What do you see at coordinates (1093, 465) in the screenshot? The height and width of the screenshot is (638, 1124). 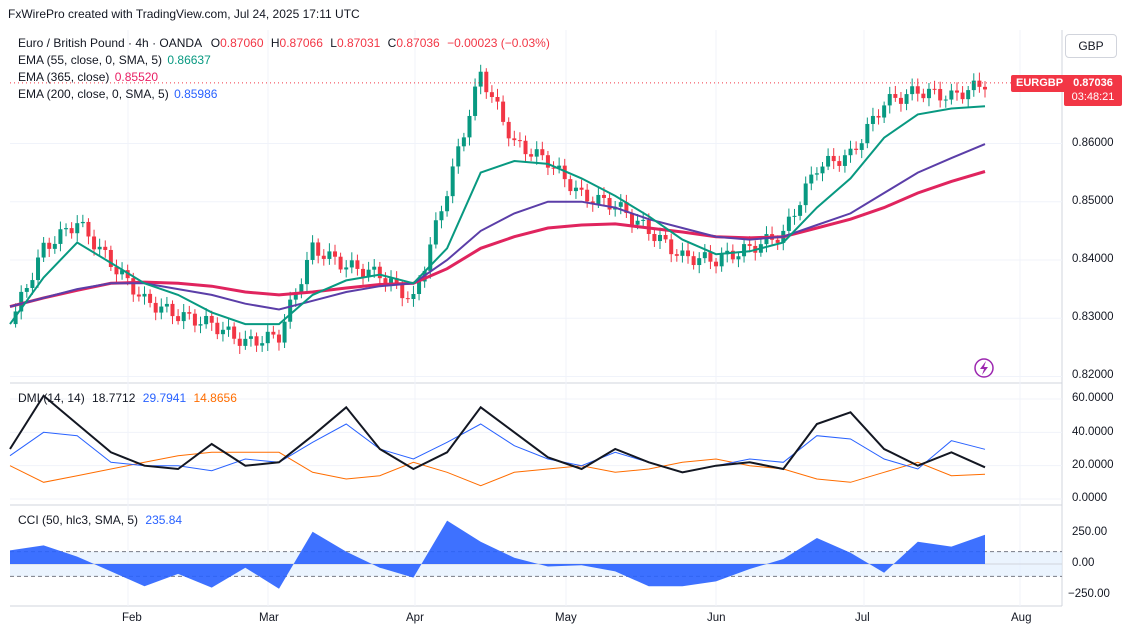 I see `dmi-axis-tick: 20.0000` at bounding box center [1093, 465].